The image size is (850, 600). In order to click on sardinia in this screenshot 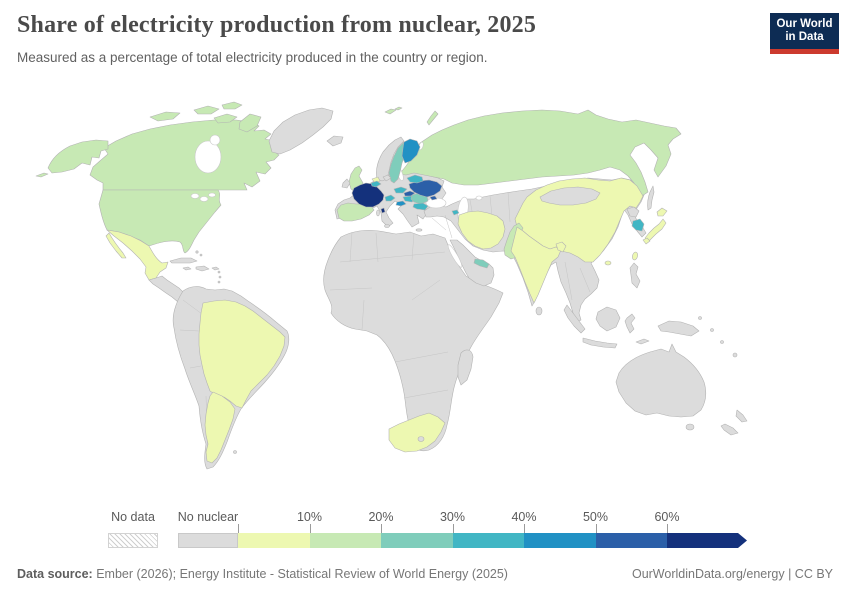, I will do `click(378, 213)`.